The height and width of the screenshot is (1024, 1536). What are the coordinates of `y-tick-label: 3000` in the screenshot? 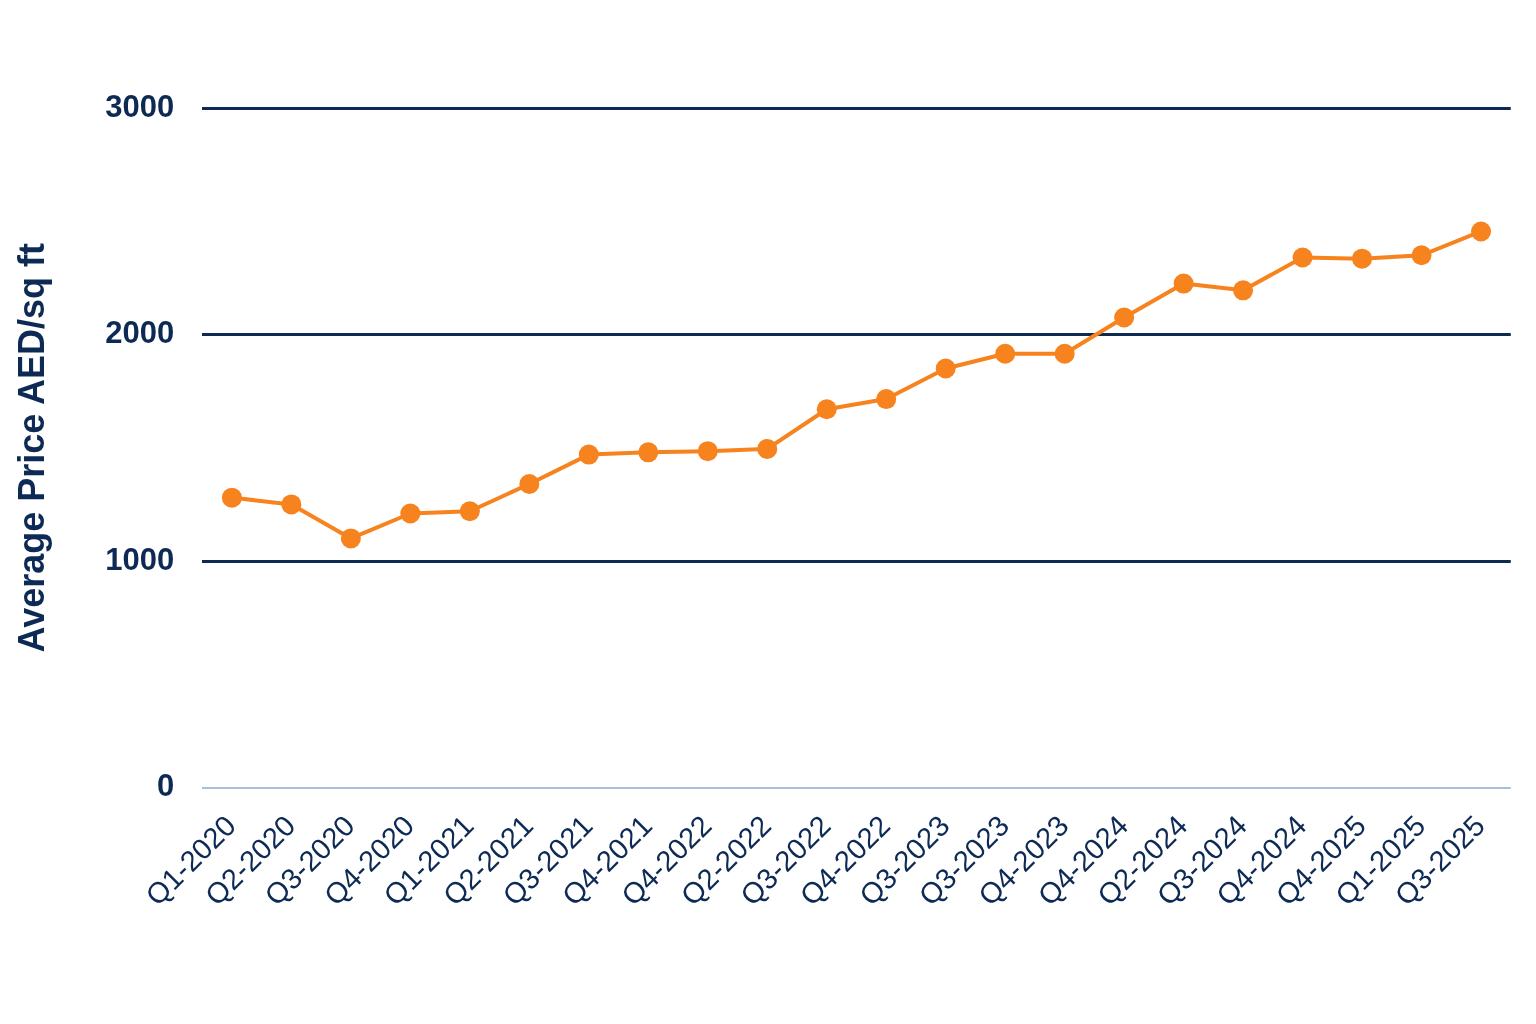 It's located at (140, 106).